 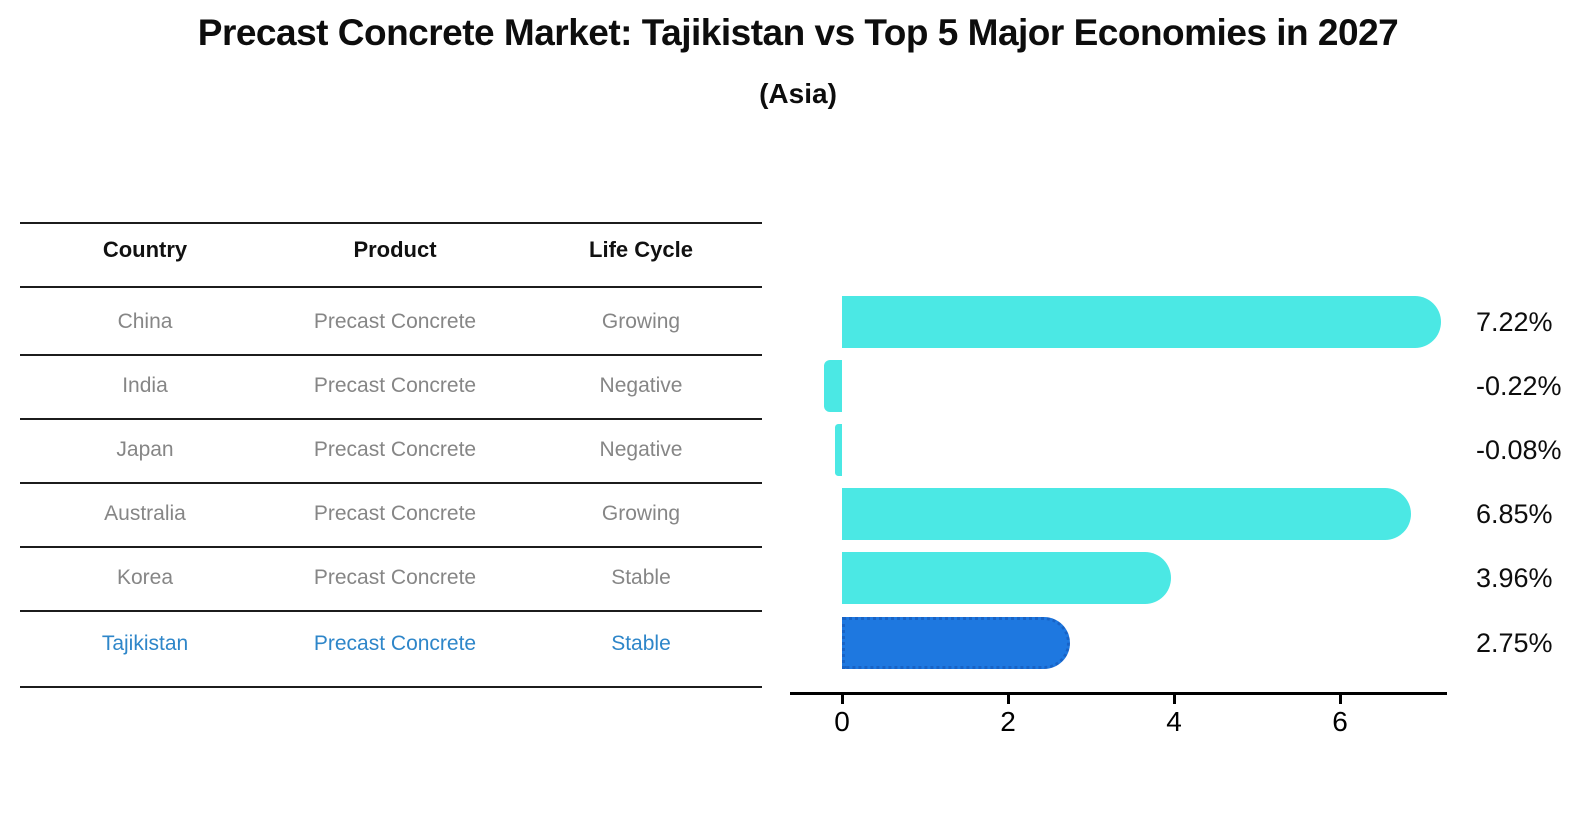 What do you see at coordinates (395, 249) in the screenshot?
I see `column-header-product: Product` at bounding box center [395, 249].